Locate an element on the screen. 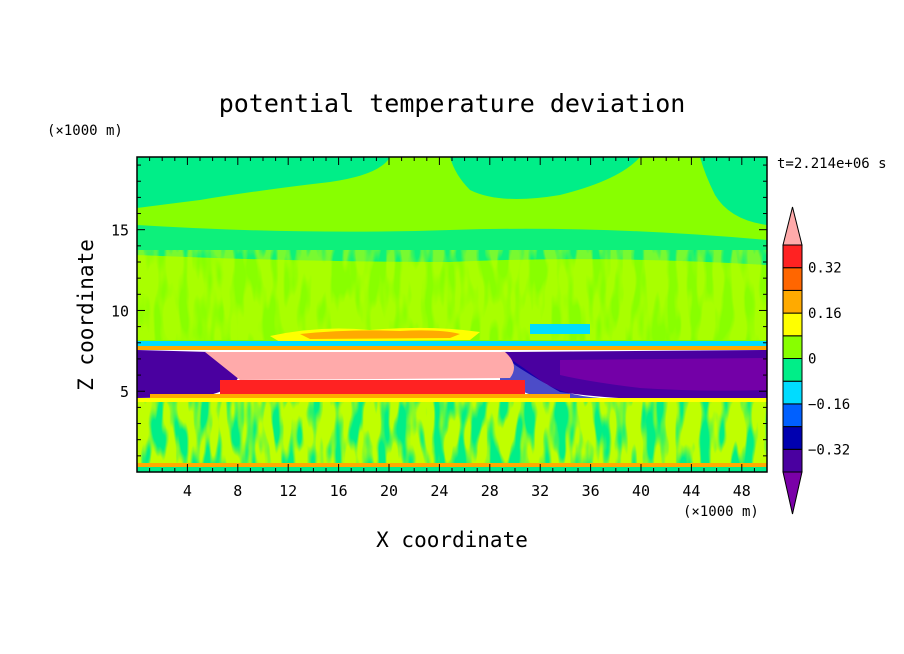 The height and width of the screenshot is (654, 904). colorbar-tick-label: −0.16 is located at coordinates (829, 405).